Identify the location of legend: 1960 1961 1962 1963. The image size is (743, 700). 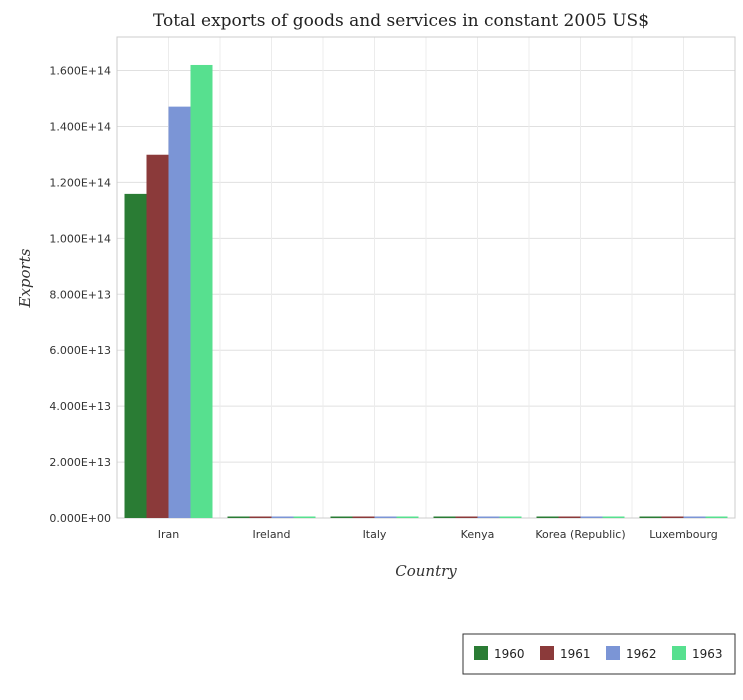
(599, 654).